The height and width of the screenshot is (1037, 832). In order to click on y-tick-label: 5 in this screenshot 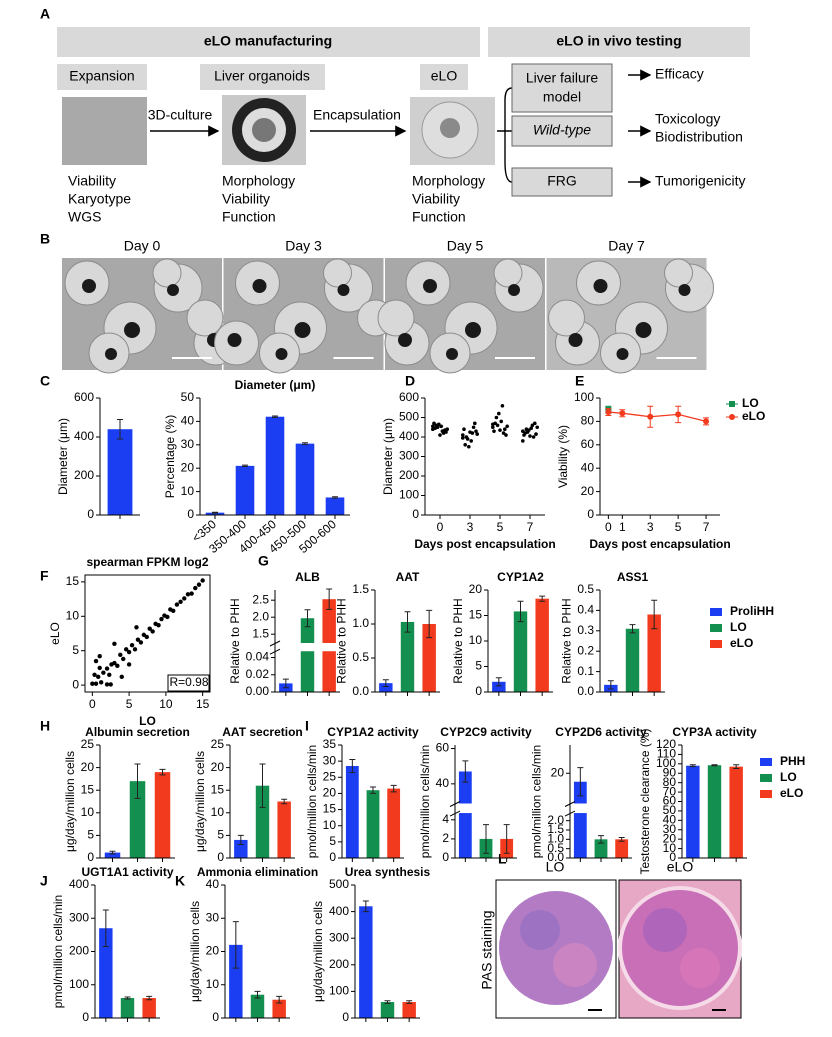, I will do `click(332, 841)`.